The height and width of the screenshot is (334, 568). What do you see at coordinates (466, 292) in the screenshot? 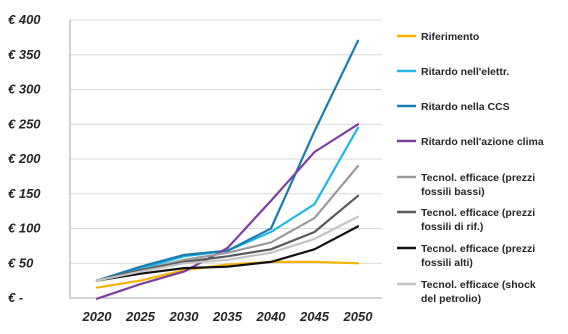
I see `legend-item: Tecnol. efficace (shock del petrolio)` at bounding box center [466, 292].